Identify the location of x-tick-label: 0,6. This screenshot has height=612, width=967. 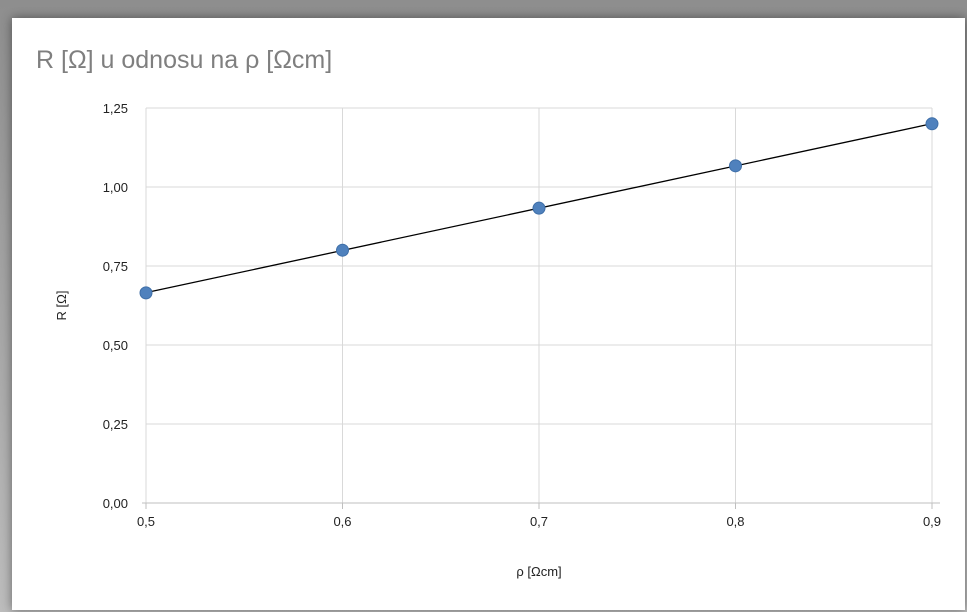
(342, 521).